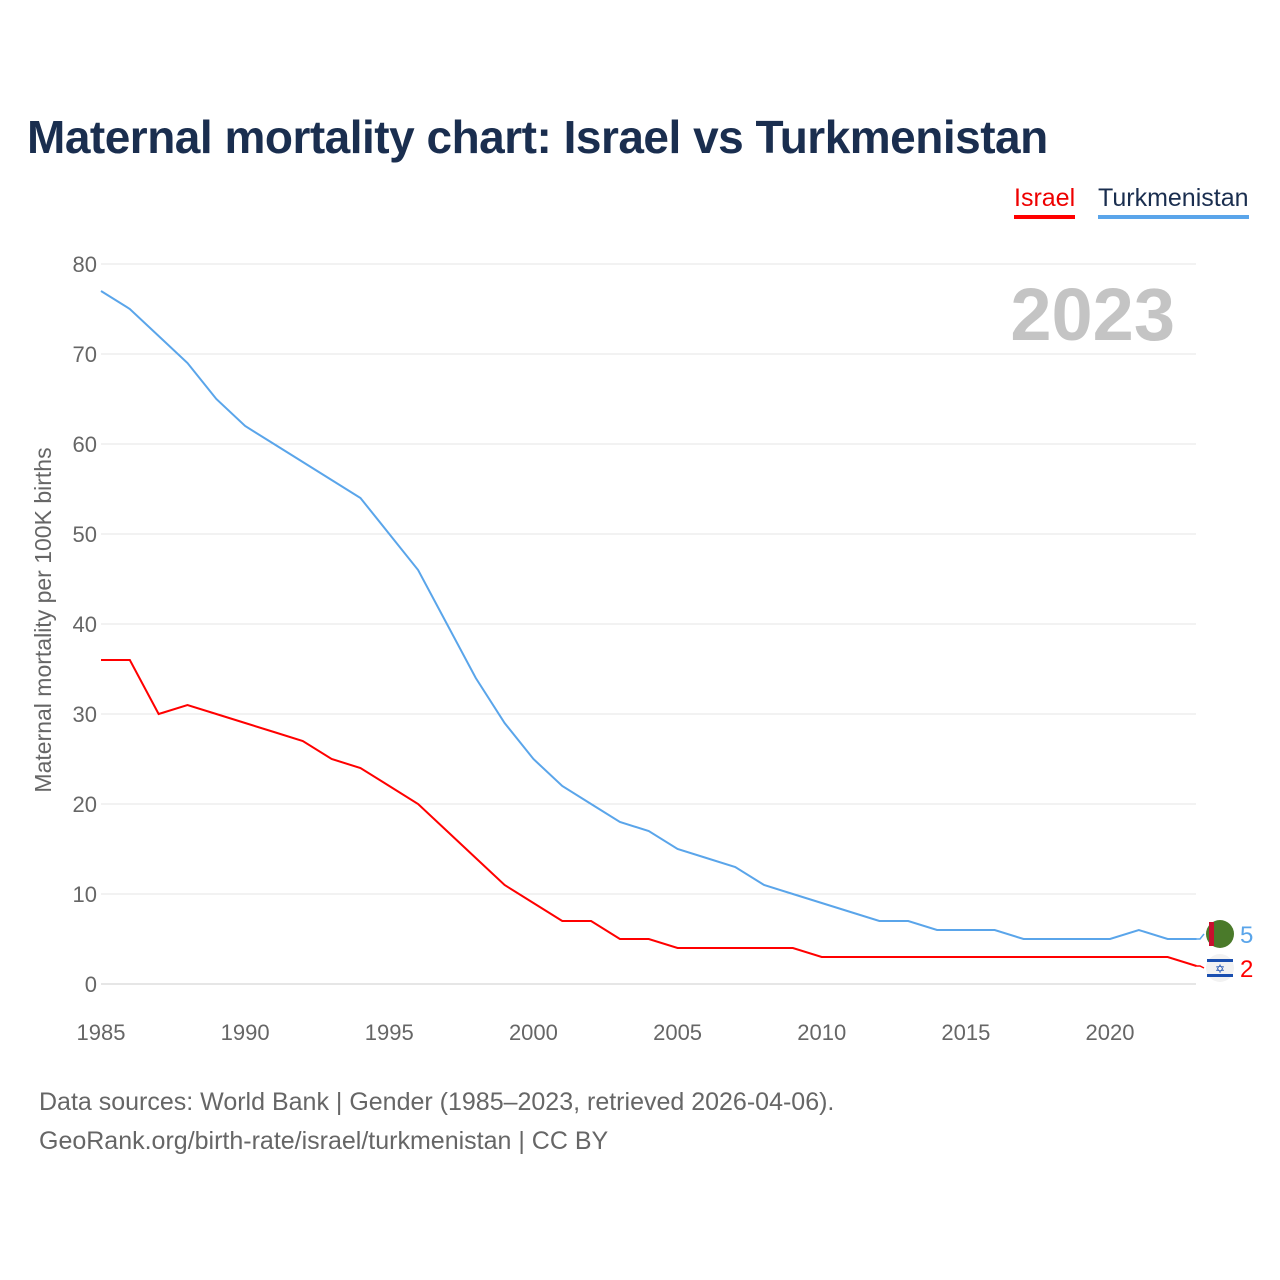  What do you see at coordinates (85, 894) in the screenshot?
I see `y-tick-label: 10` at bounding box center [85, 894].